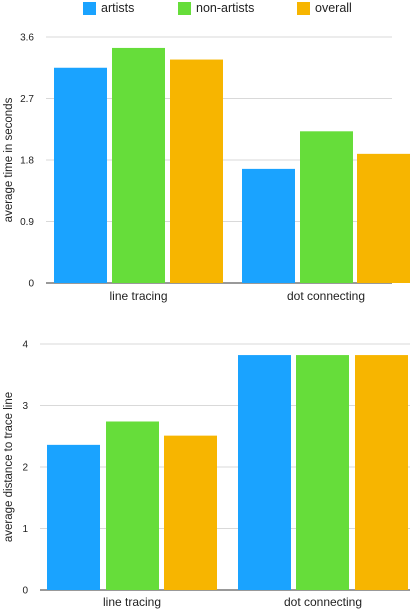  I want to click on legend-swatch-overall, so click(303, 8).